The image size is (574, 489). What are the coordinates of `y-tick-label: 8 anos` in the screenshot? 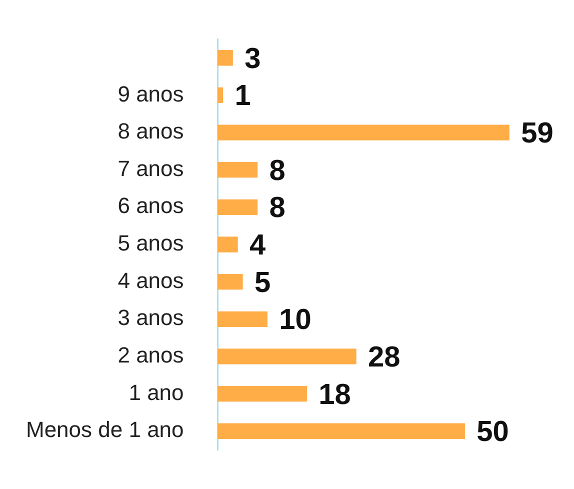 It's located at (151, 131).